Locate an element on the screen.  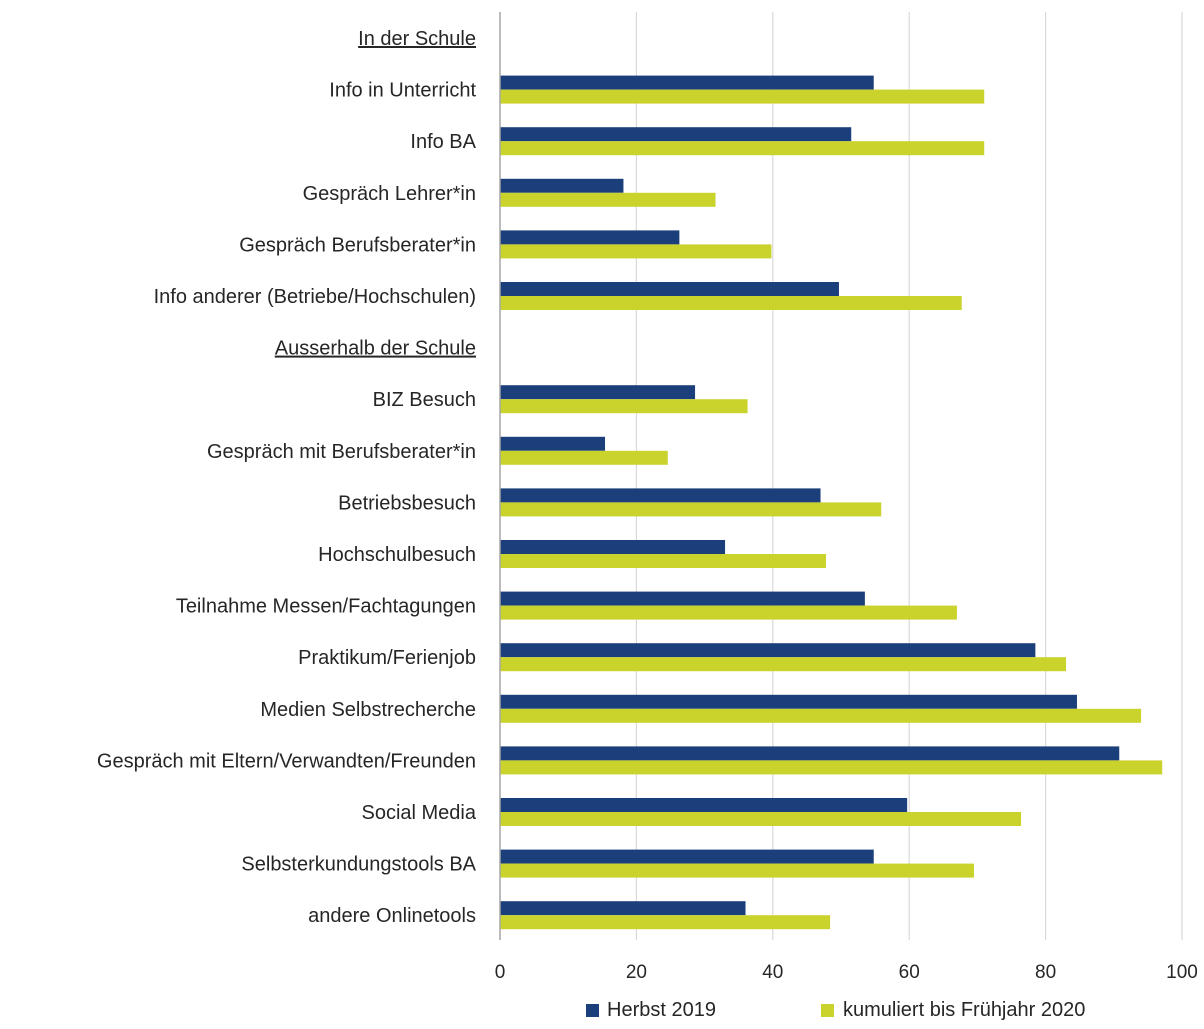
x-tick-labels: 0 20 40 60 80 100 is located at coordinates (846, 972).